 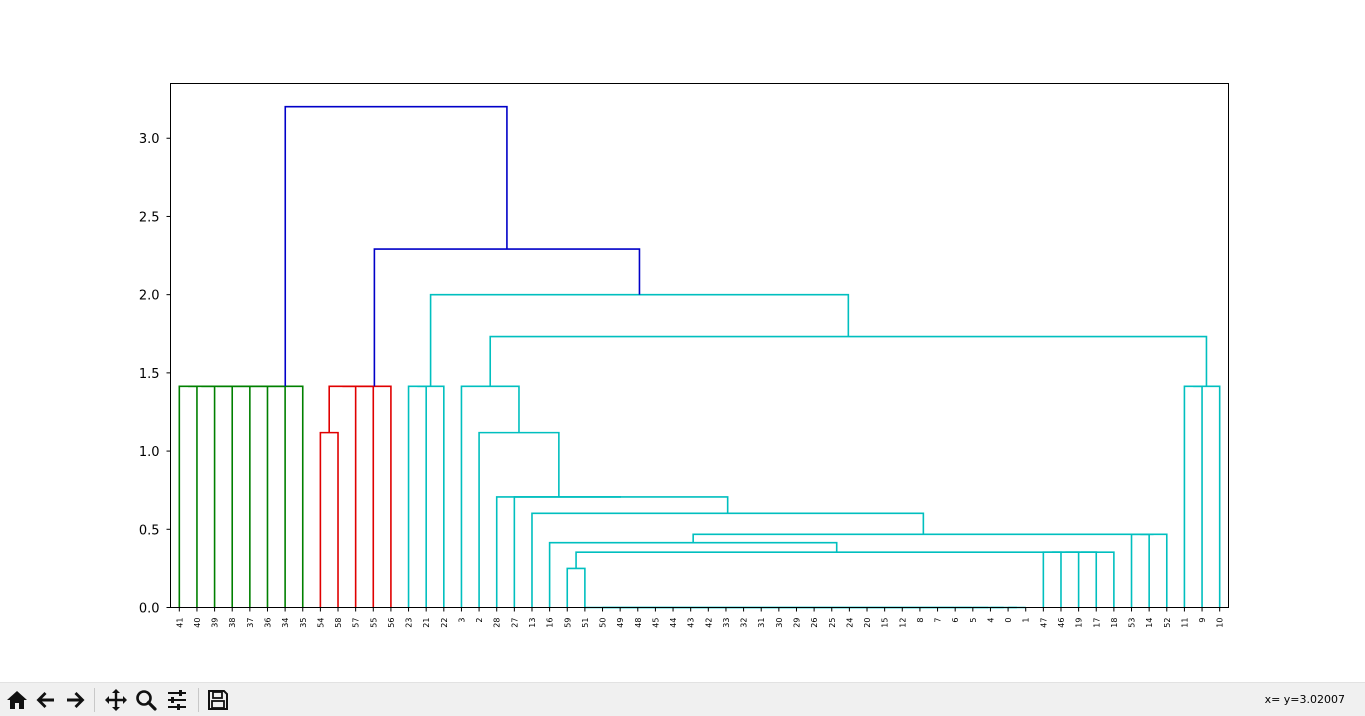 I want to click on back-button, so click(x=45, y=699).